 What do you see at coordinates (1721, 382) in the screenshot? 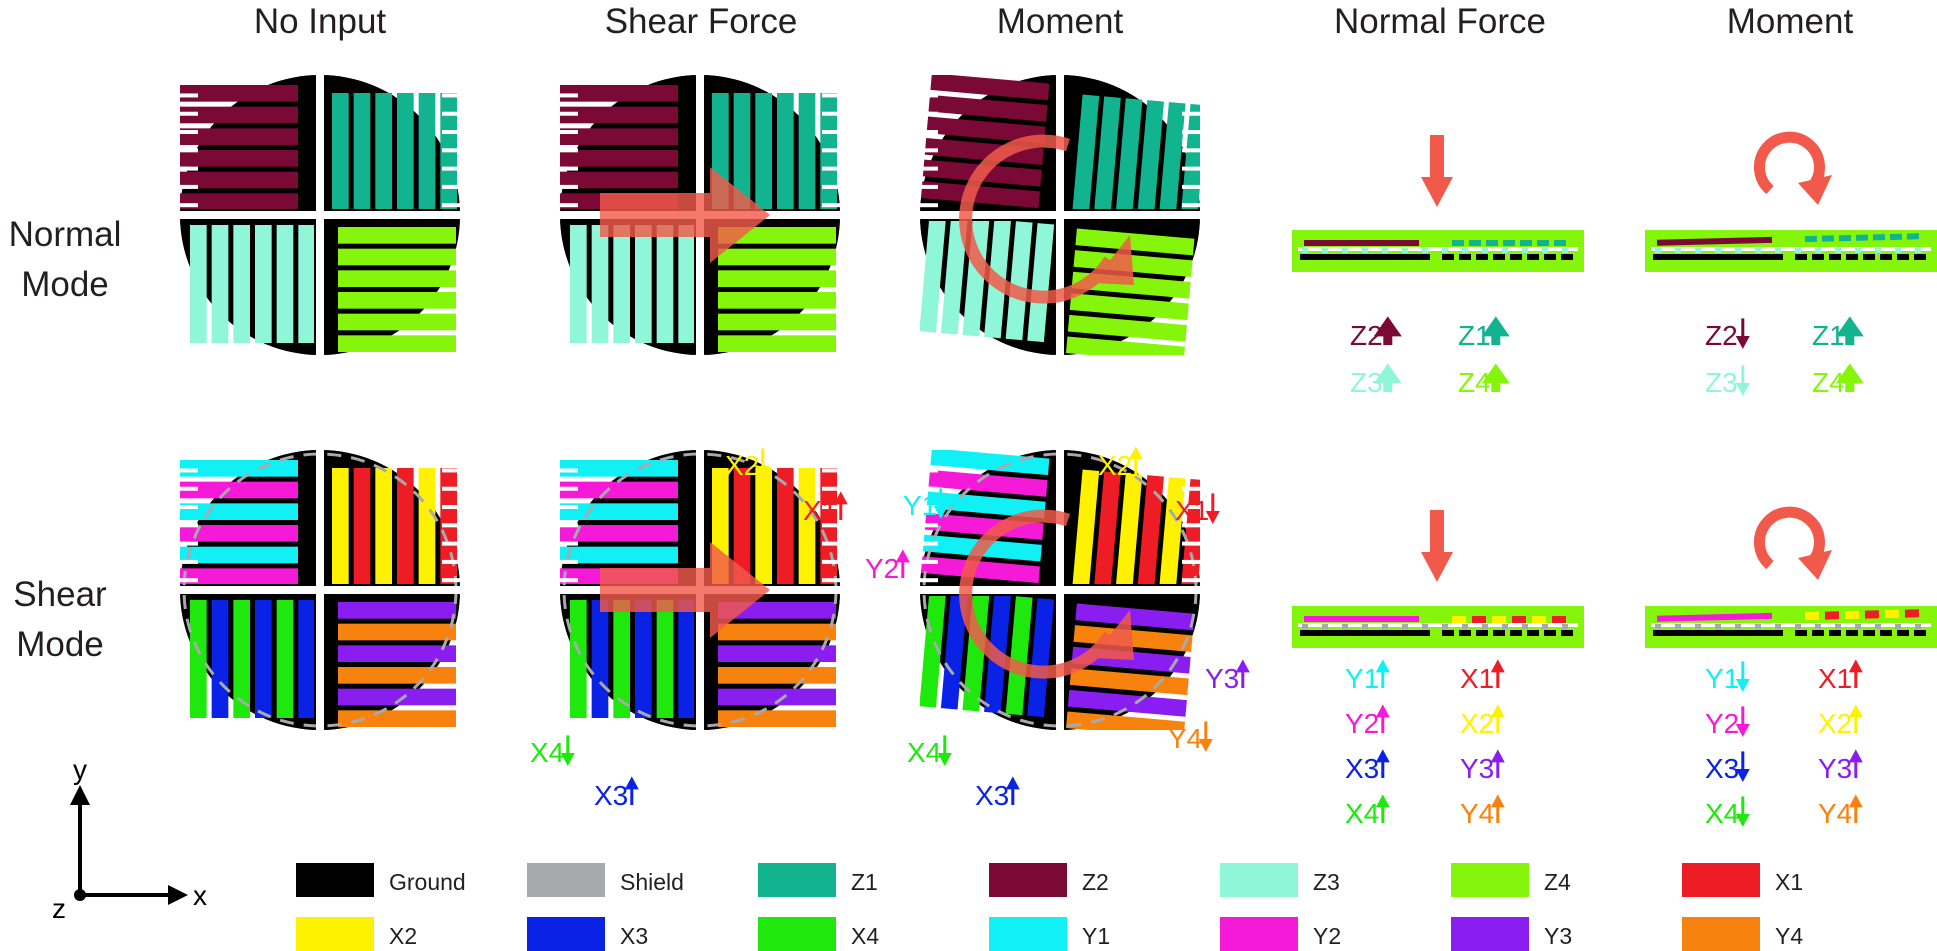
I see `direction-label-text: Z3` at bounding box center [1721, 382].